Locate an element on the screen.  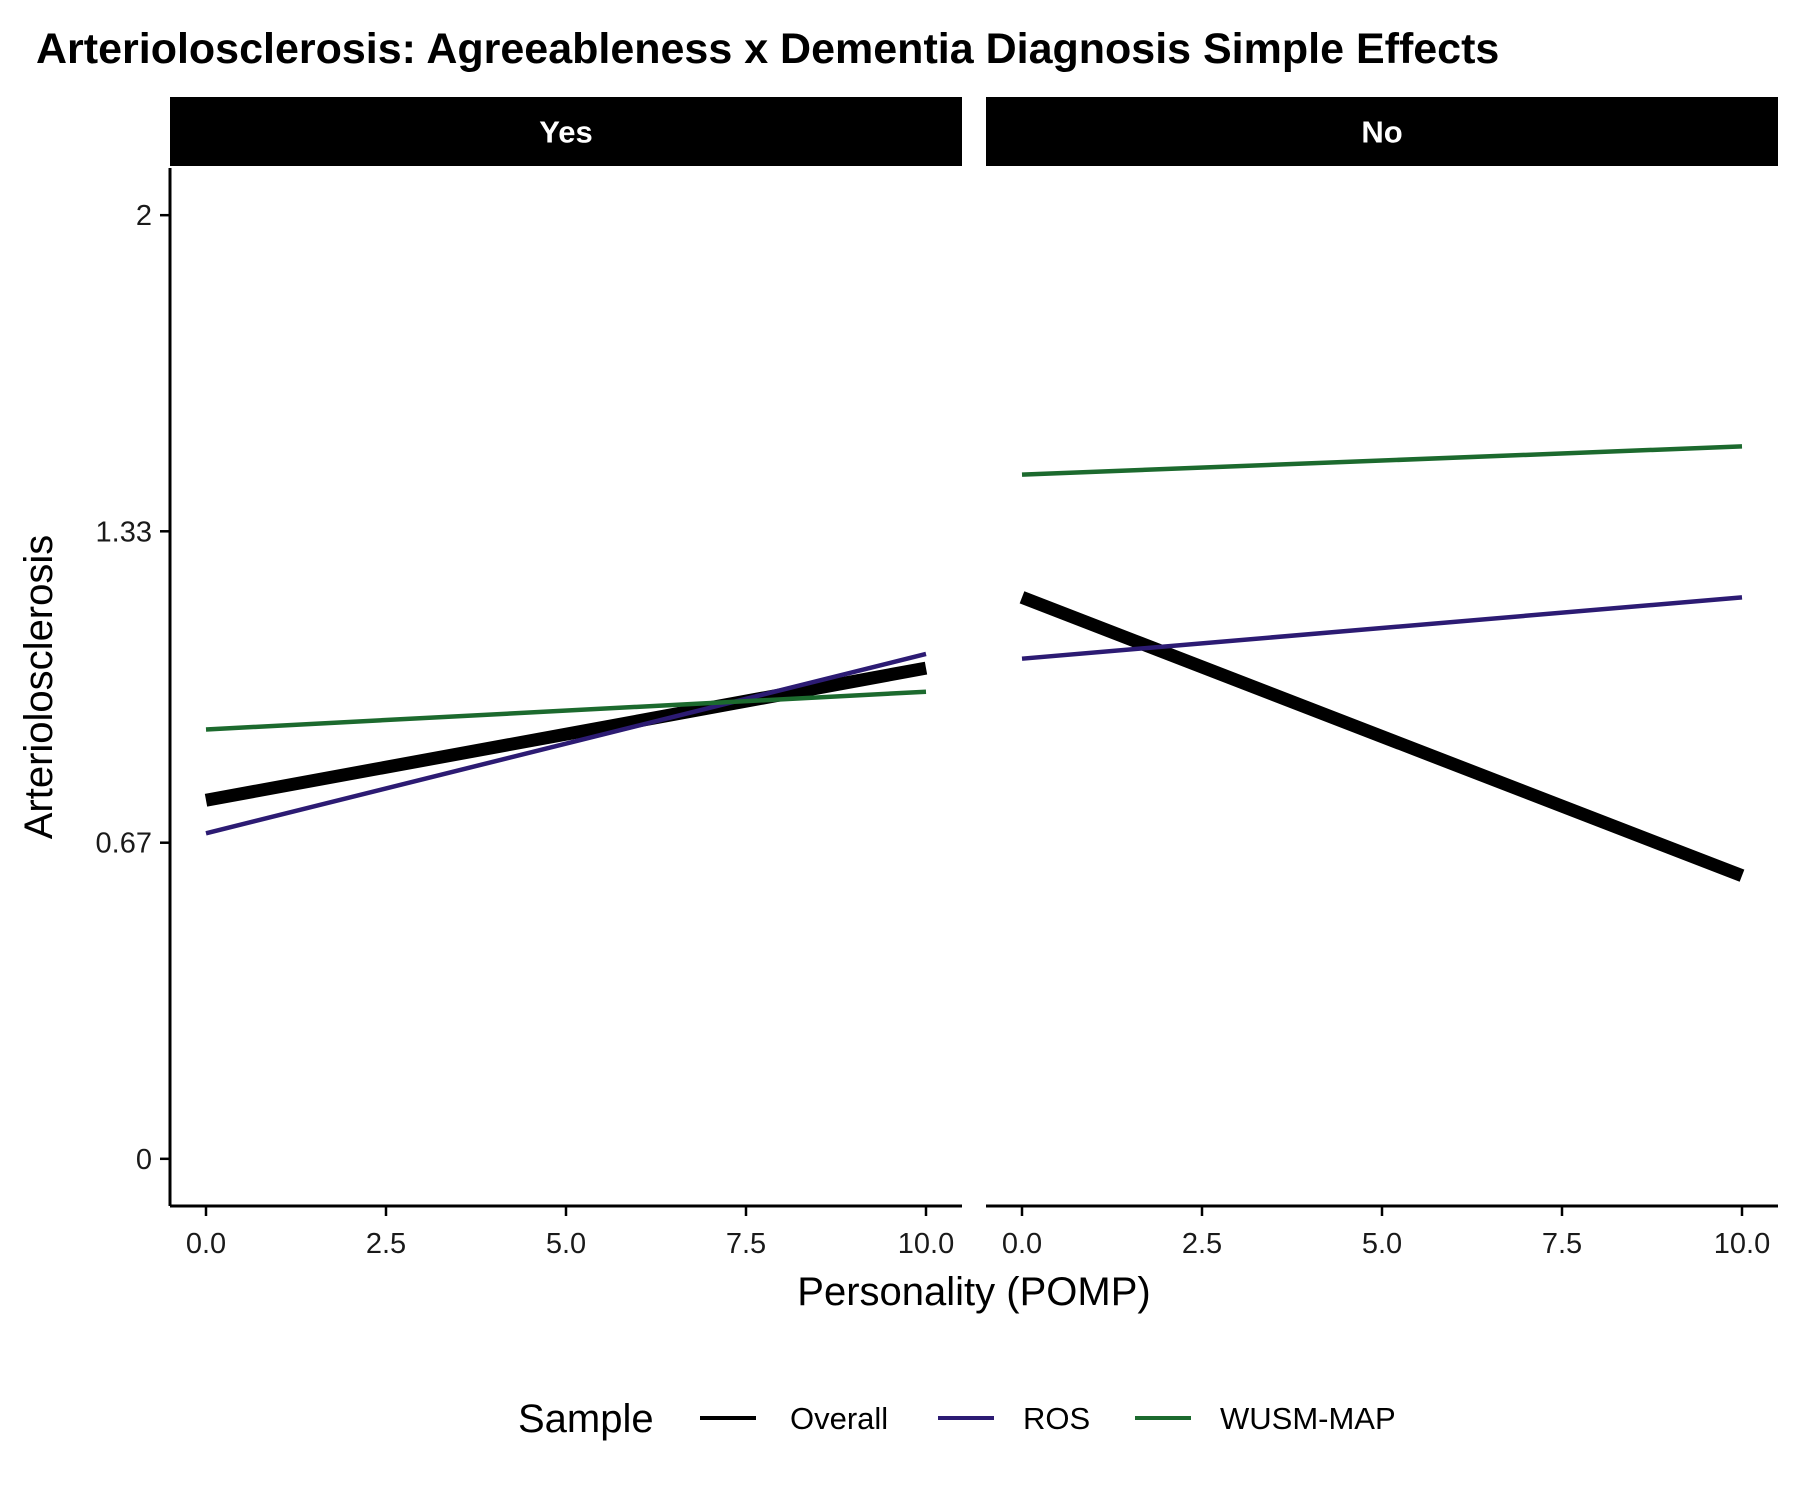
legend-label: Overall is located at coordinates (839, 1418).